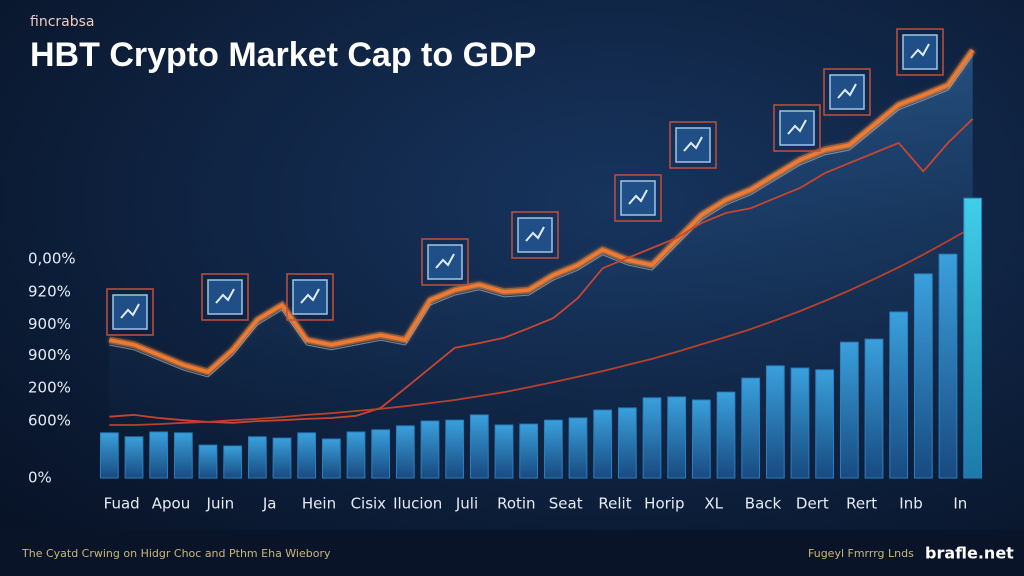 The width and height of the screenshot is (1024, 576). I want to click on x-tick-label: Rotin, so click(516, 504).